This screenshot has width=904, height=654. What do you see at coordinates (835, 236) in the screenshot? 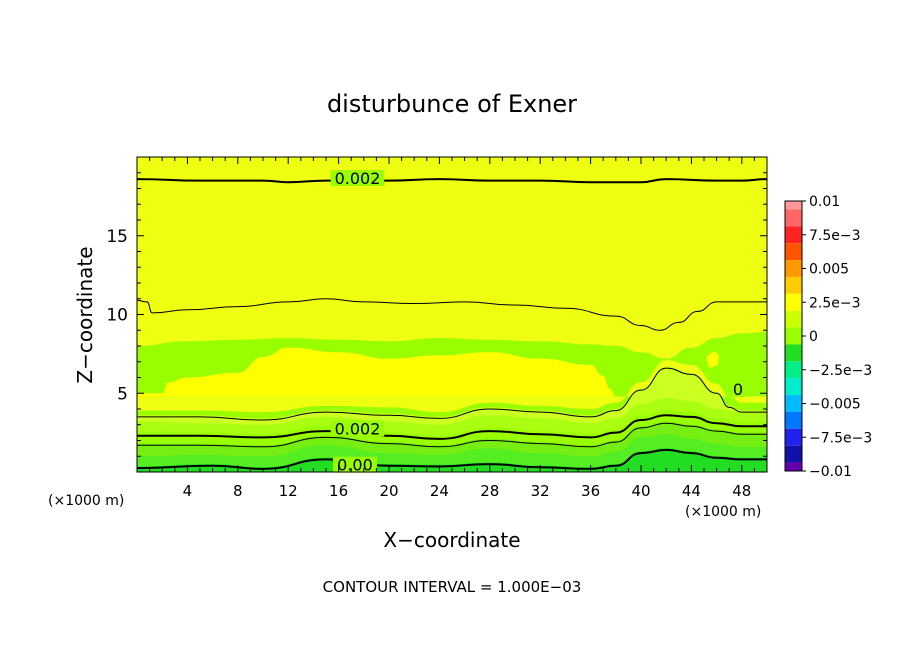
I see `colorbar-label: 7.5e−3` at bounding box center [835, 236].